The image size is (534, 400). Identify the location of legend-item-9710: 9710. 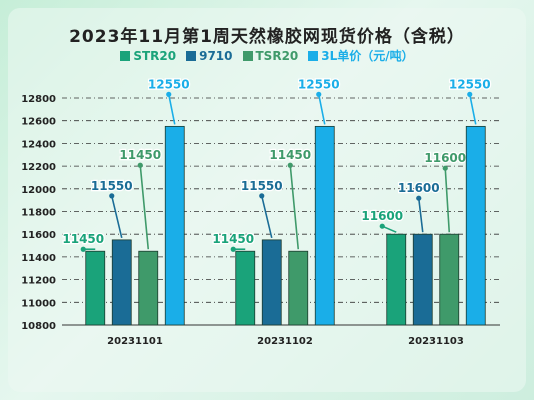
(209, 55).